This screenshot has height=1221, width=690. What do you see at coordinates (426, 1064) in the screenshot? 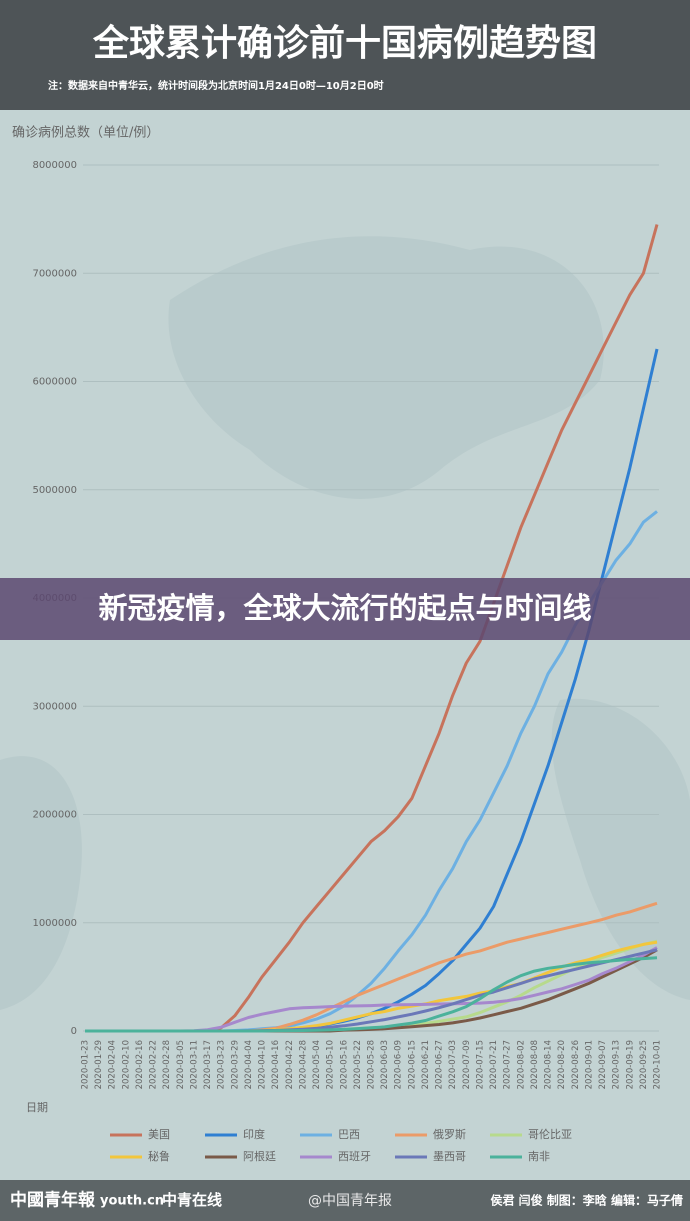
I see `x-tick-label: 2020-06-21` at bounding box center [426, 1064].